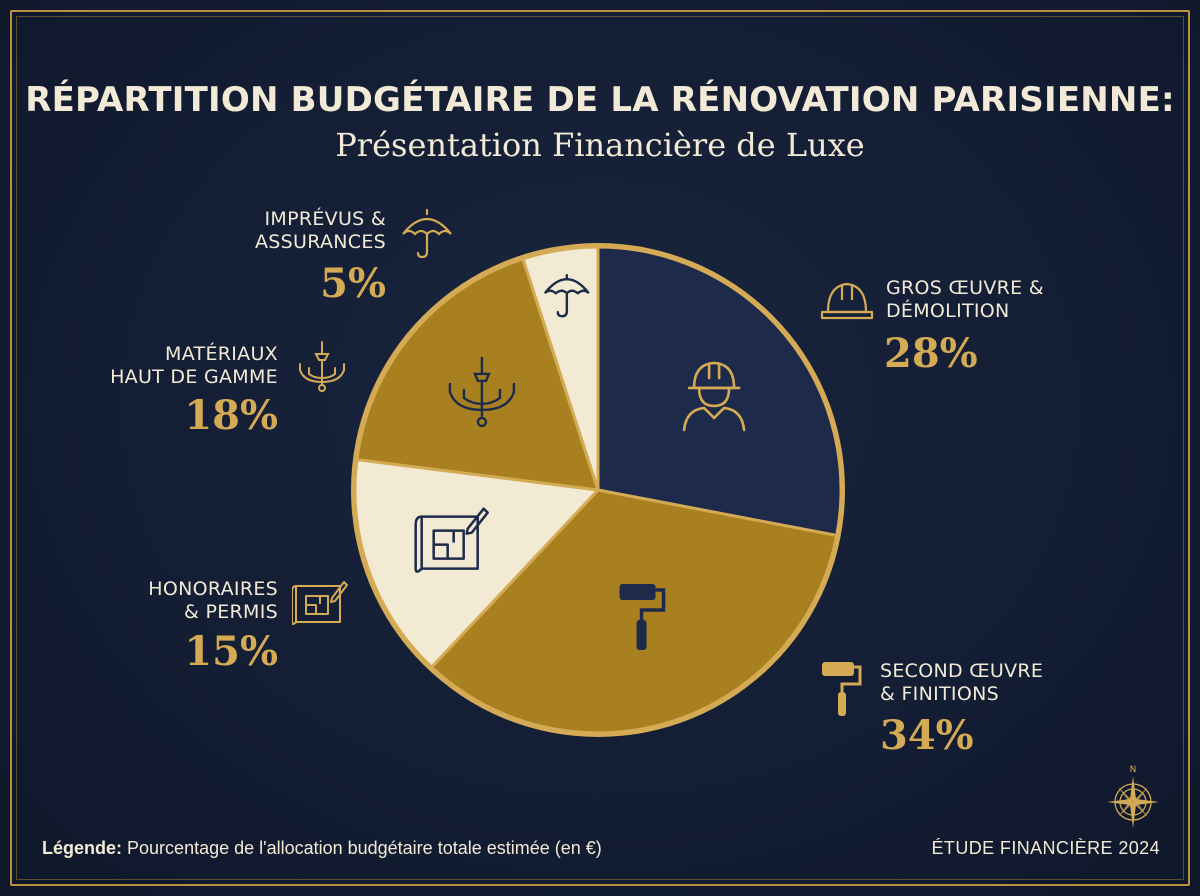  I want to click on value-second-oeuvre: 34%, so click(927, 735).